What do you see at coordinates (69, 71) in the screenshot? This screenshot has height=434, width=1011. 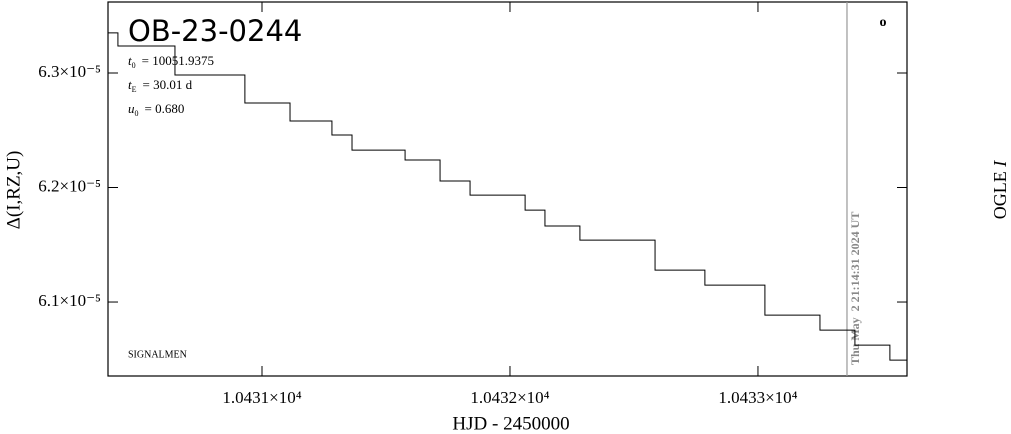 I see `y-tick-label: 6.3×10⁻⁵` at bounding box center [69, 71].